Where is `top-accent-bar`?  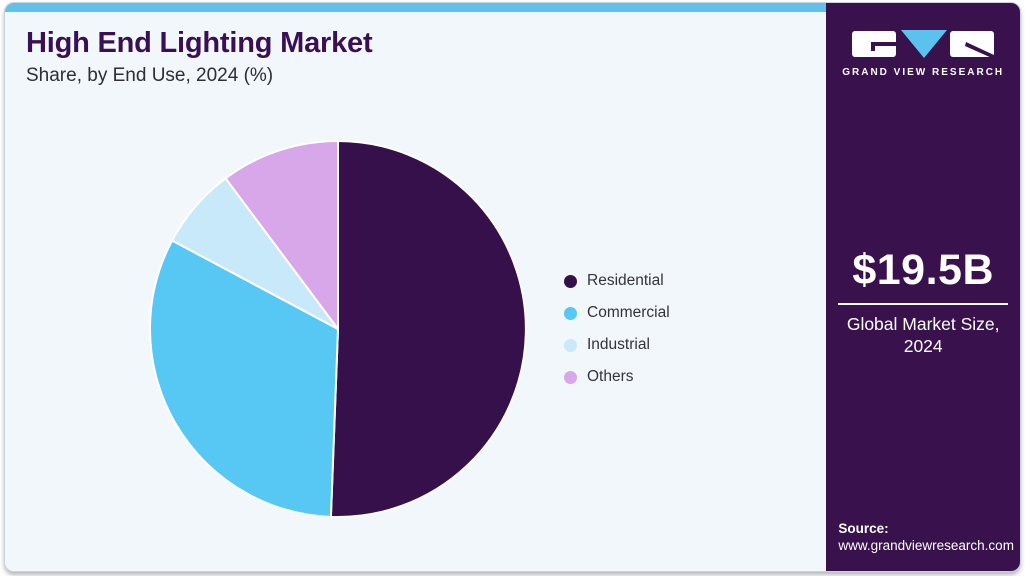
top-accent-bar is located at coordinates (416, 7).